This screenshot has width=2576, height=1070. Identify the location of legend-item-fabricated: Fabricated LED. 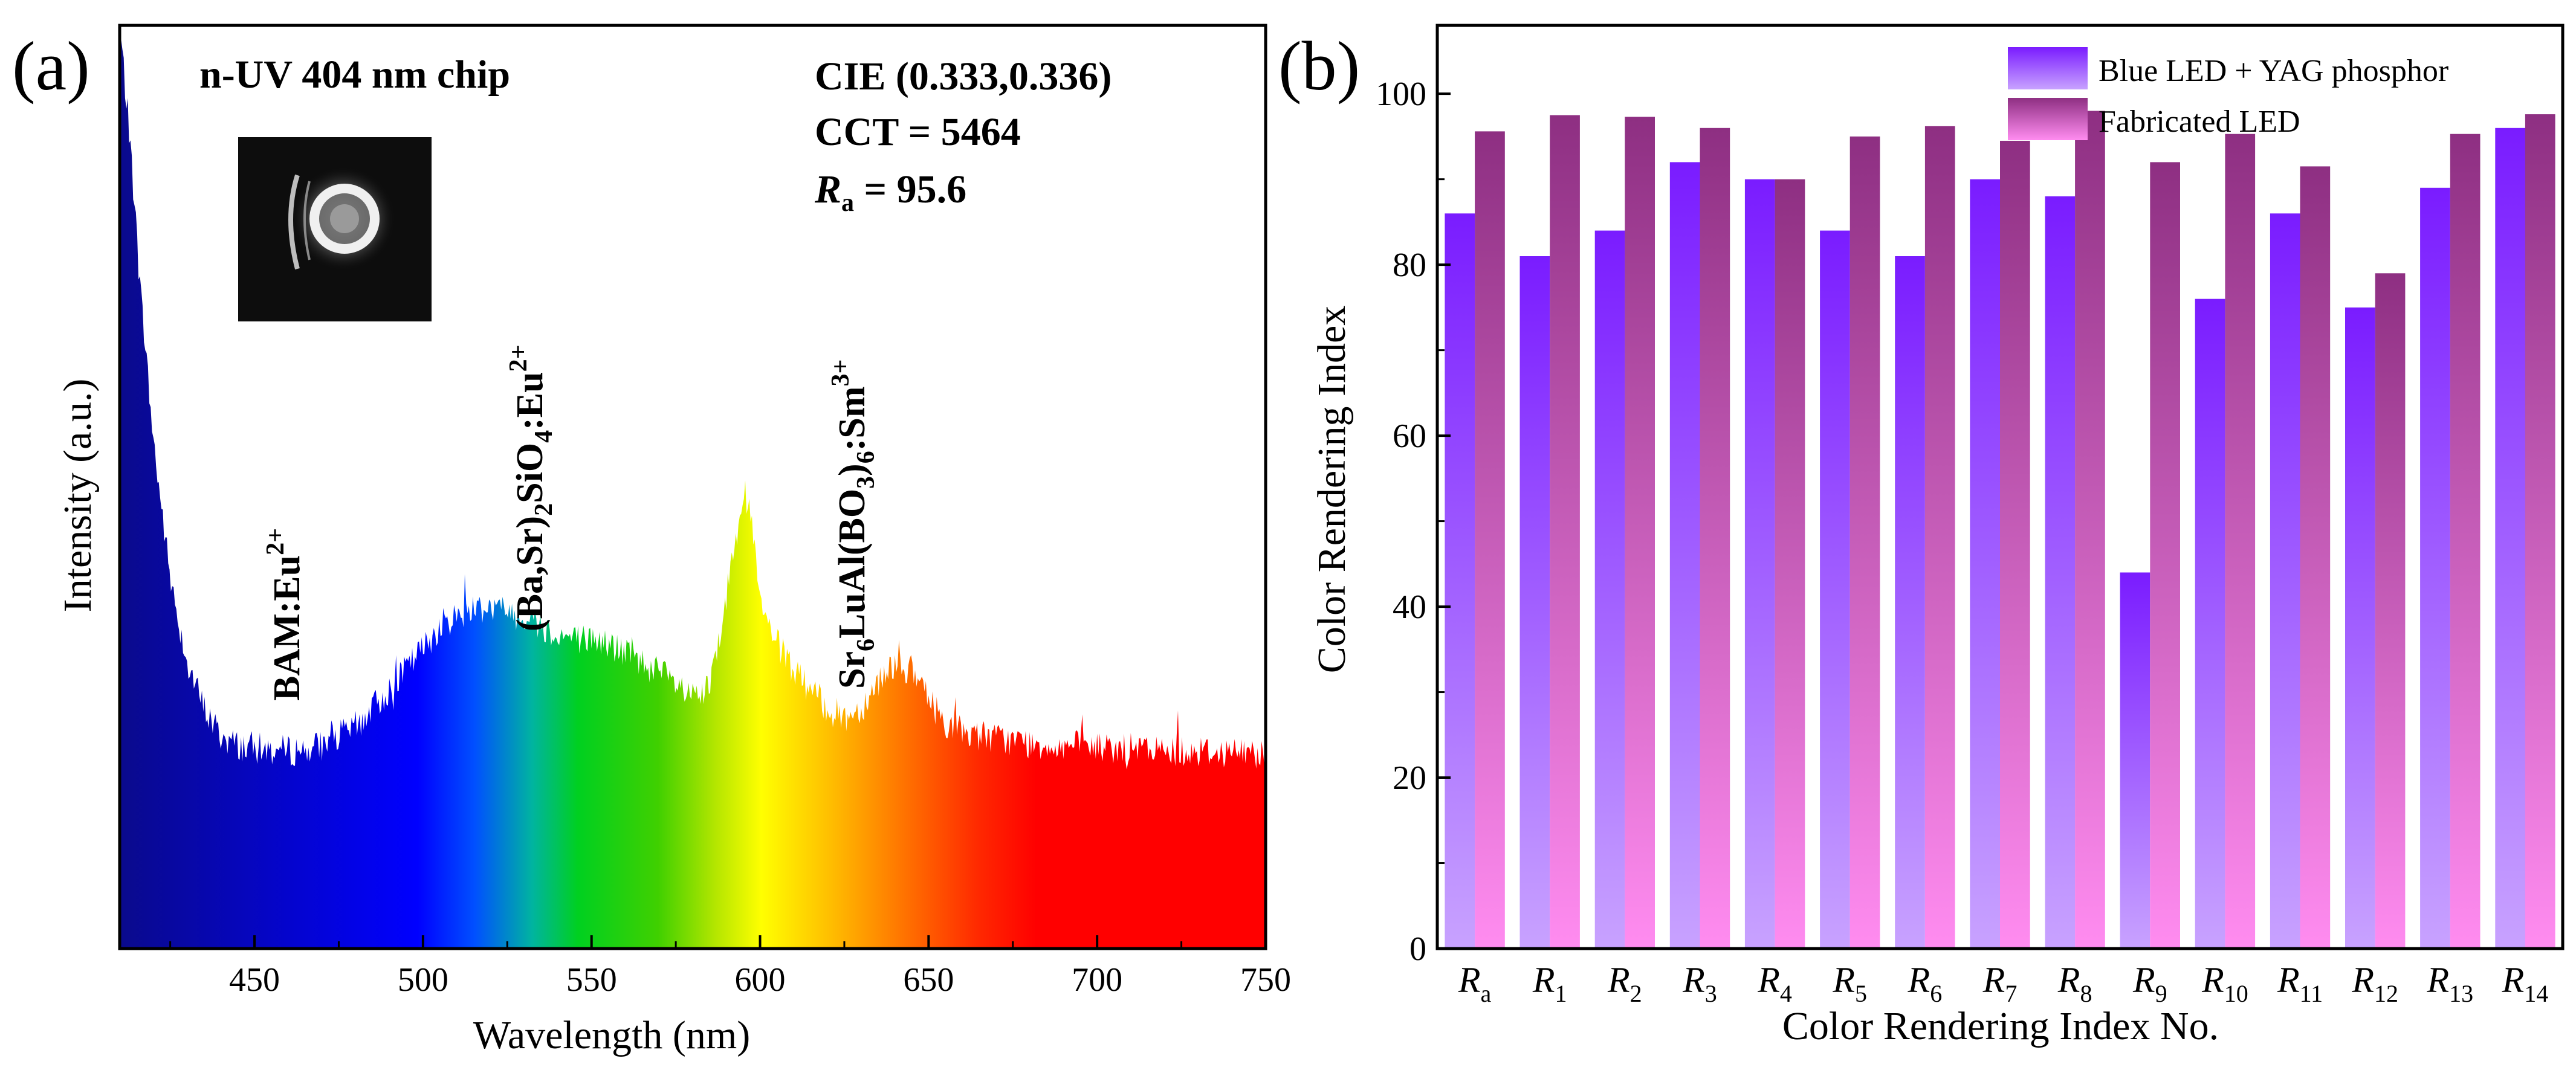
(2154, 119).